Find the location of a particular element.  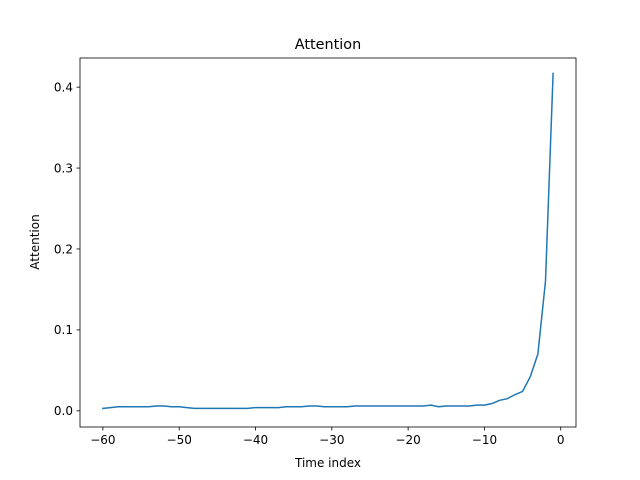

y-tick-label: 0.2 is located at coordinates (63, 249).